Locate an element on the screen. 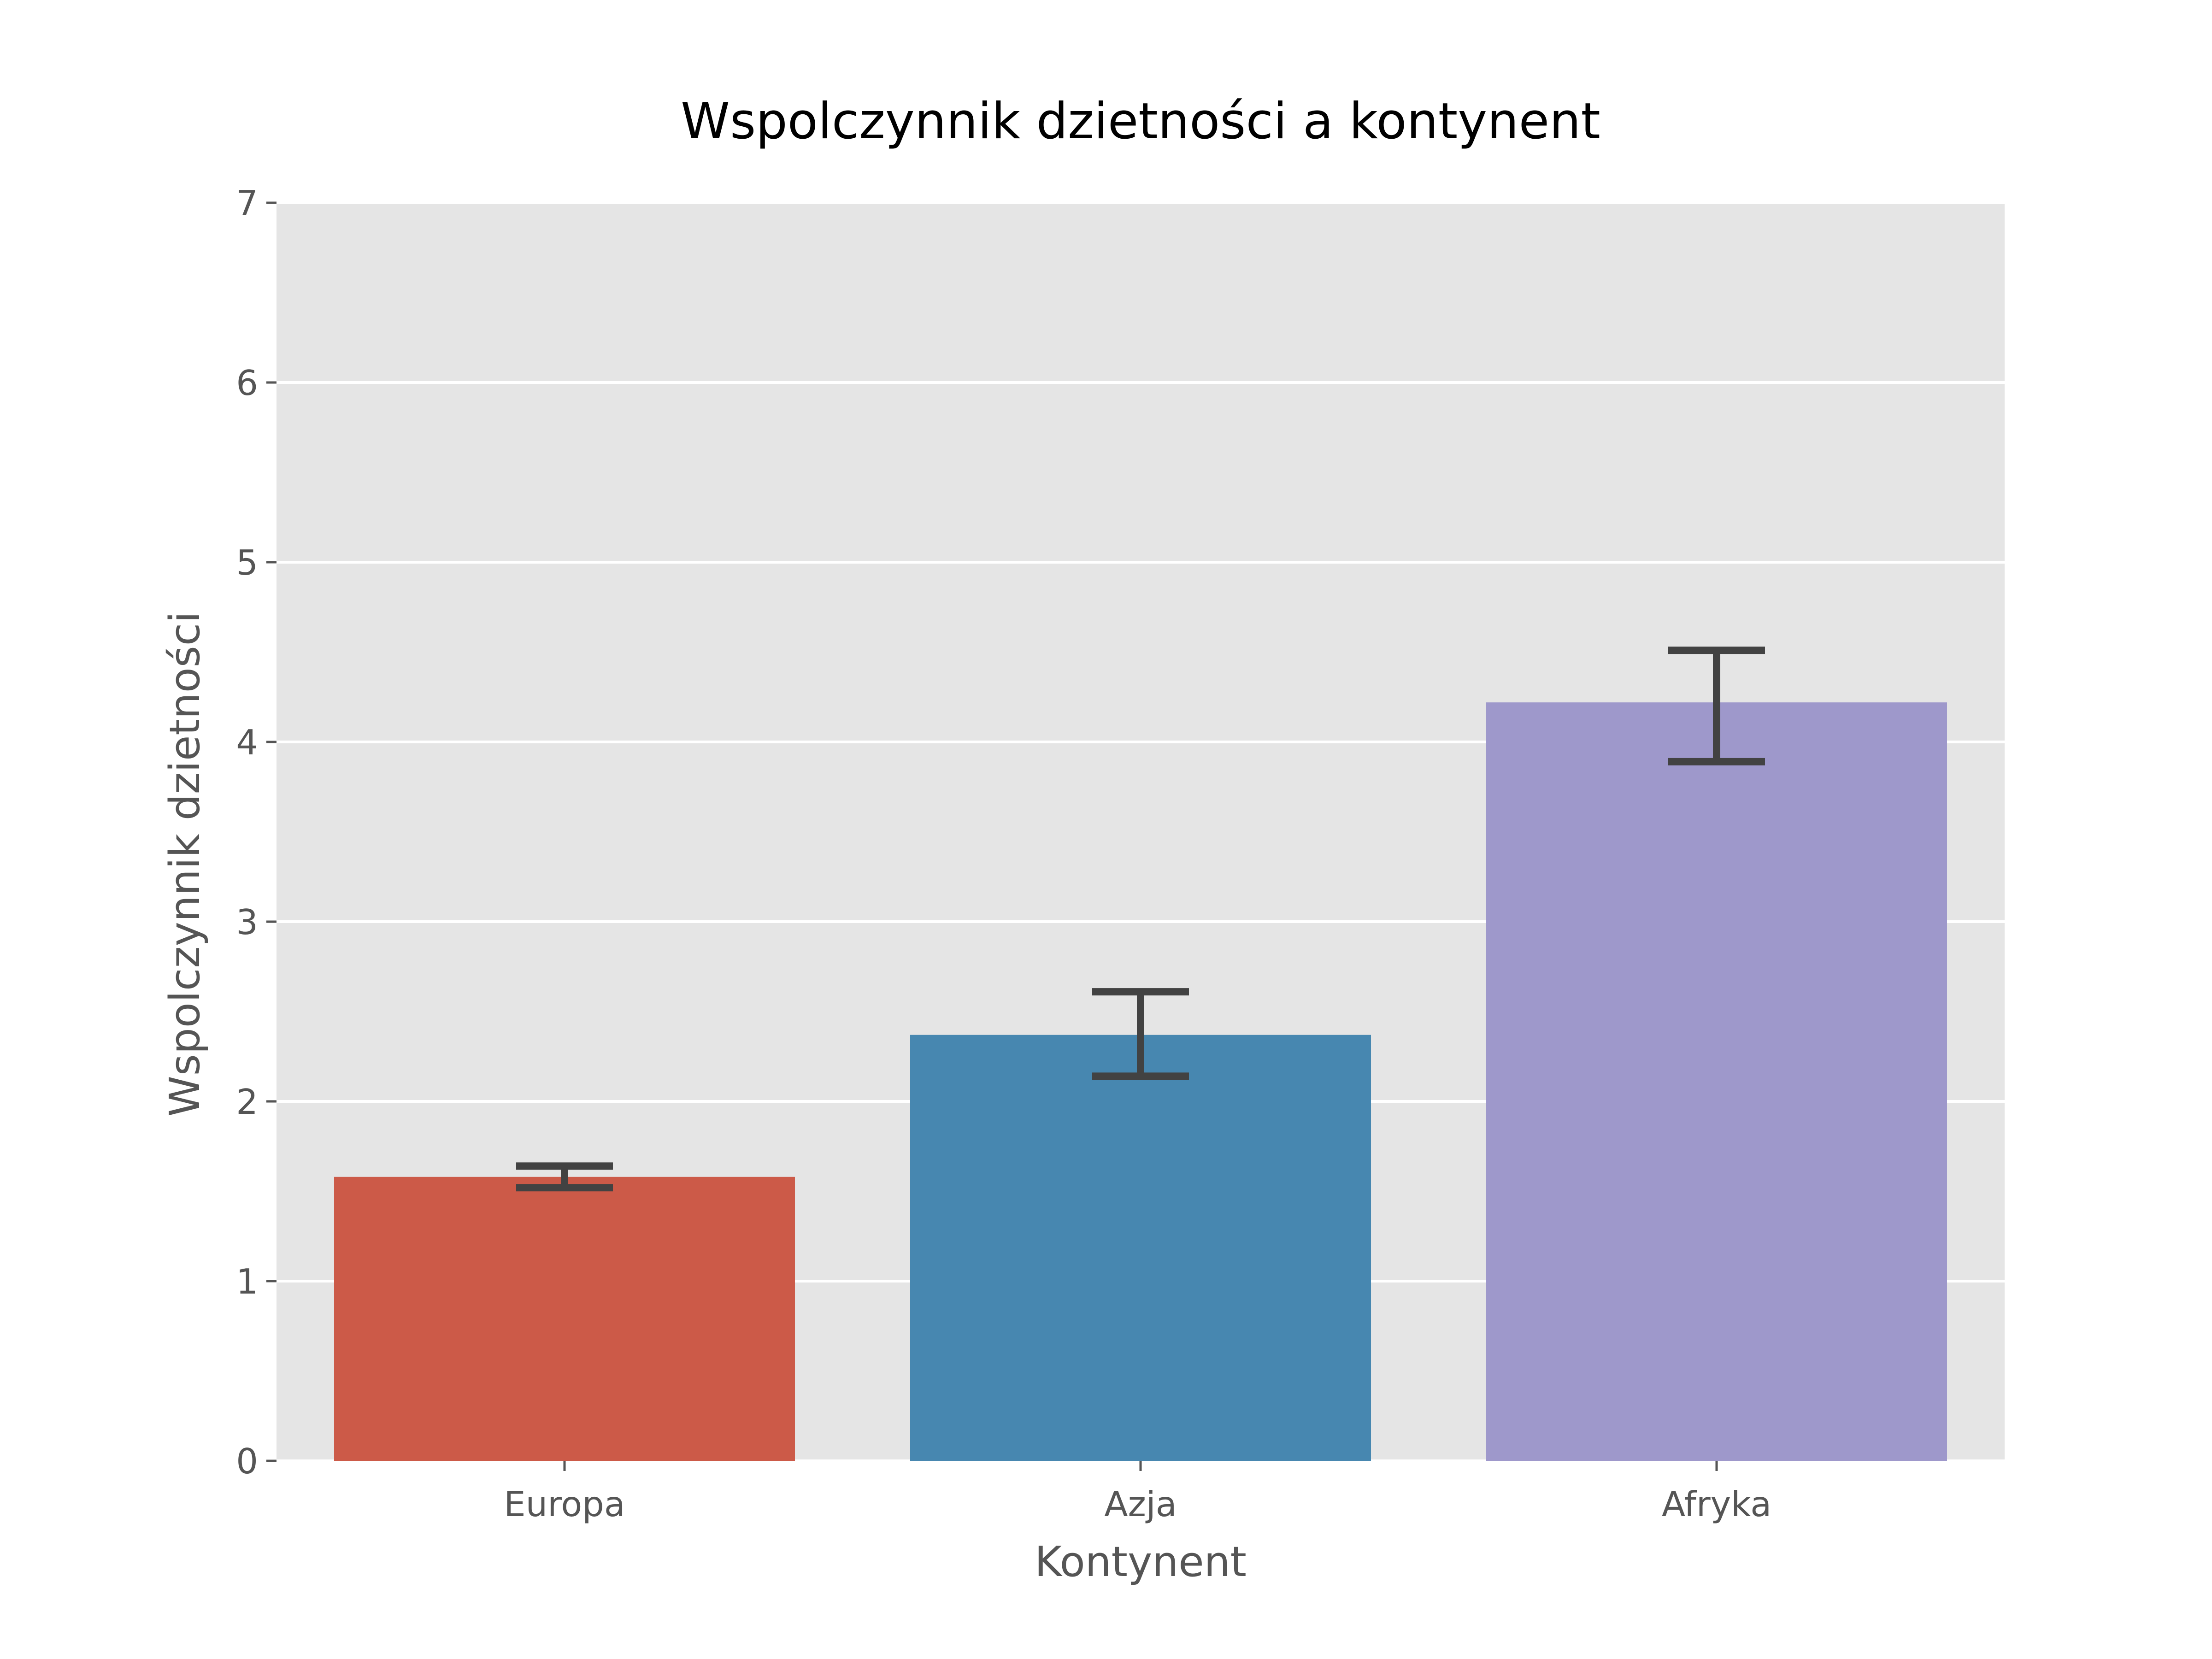 The image size is (2212, 1659). chart-title: Wspolczynnik dzietności a kontynent is located at coordinates (1140, 121).